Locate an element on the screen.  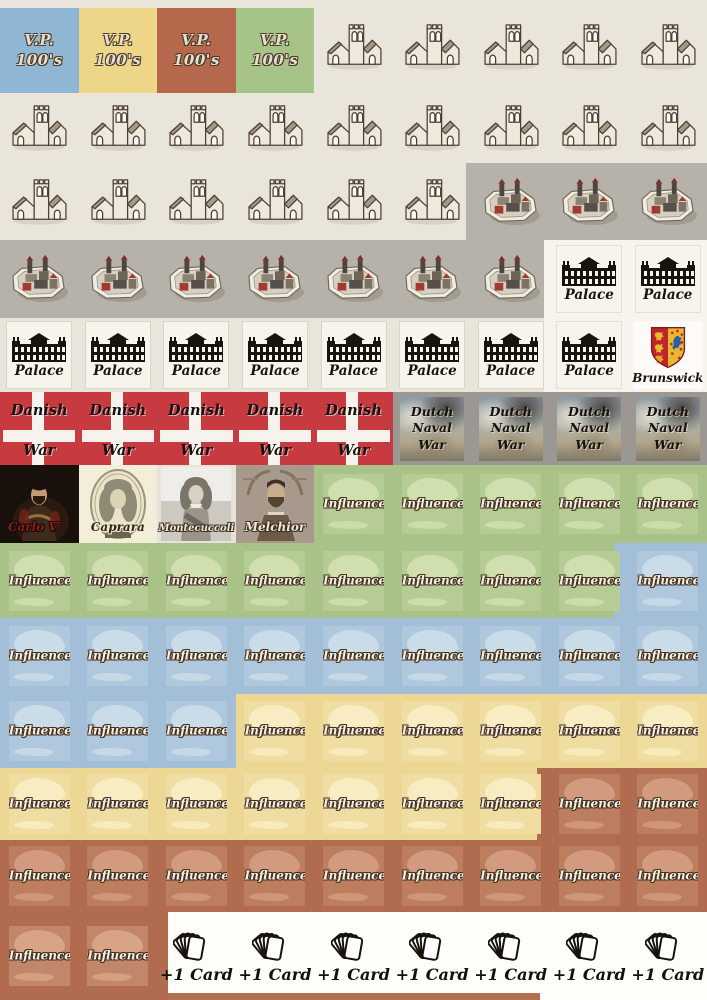
token-portrait-montecuccoli: Montecuccoli is located at coordinates (196, 504).